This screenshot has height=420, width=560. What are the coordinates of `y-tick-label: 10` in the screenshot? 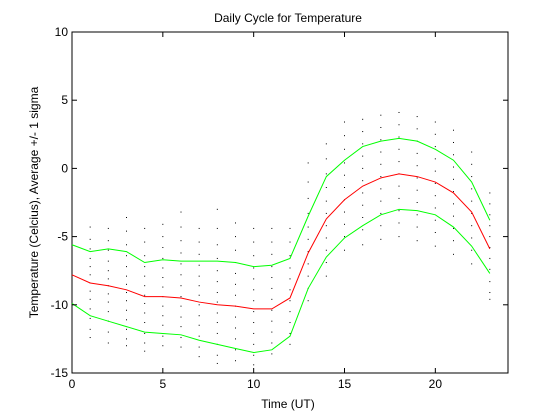 It's located at (62, 32).